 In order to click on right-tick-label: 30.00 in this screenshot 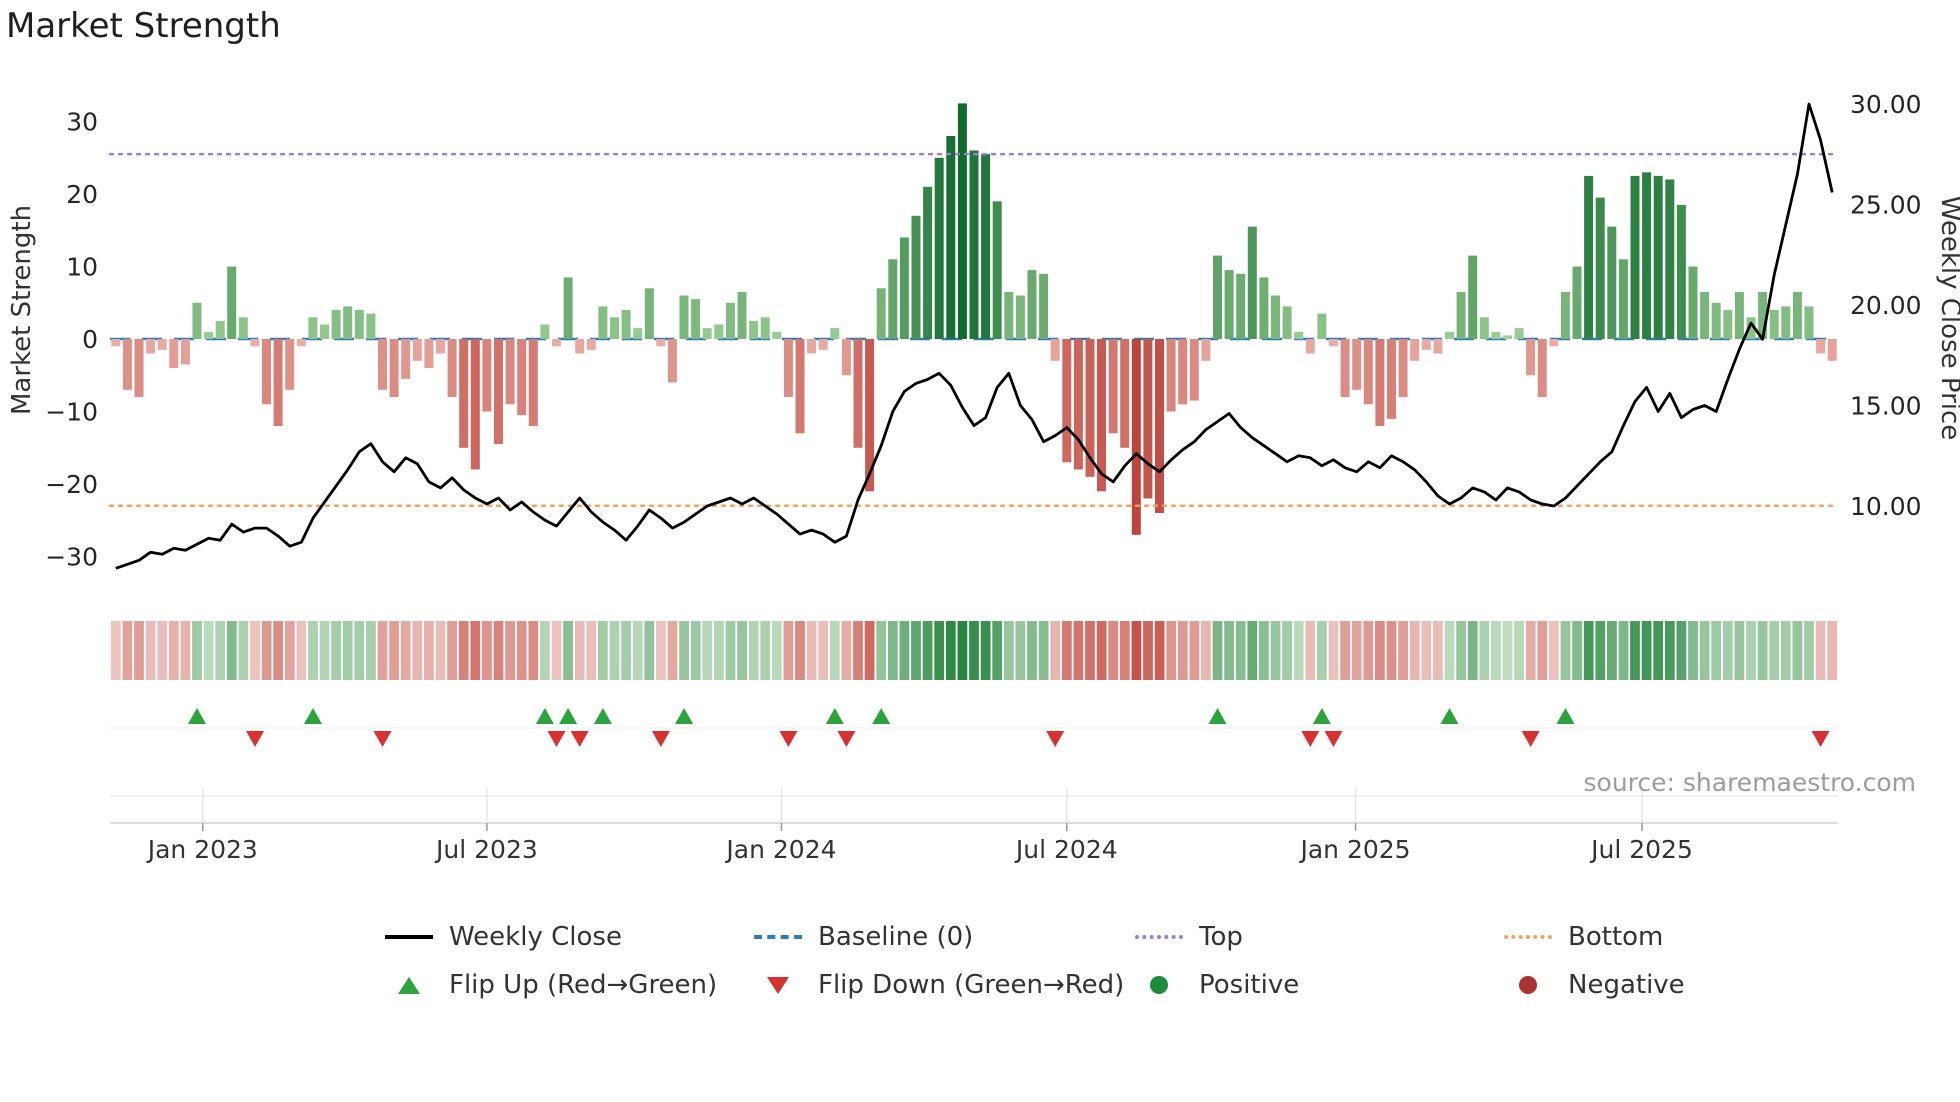, I will do `click(1886, 104)`.